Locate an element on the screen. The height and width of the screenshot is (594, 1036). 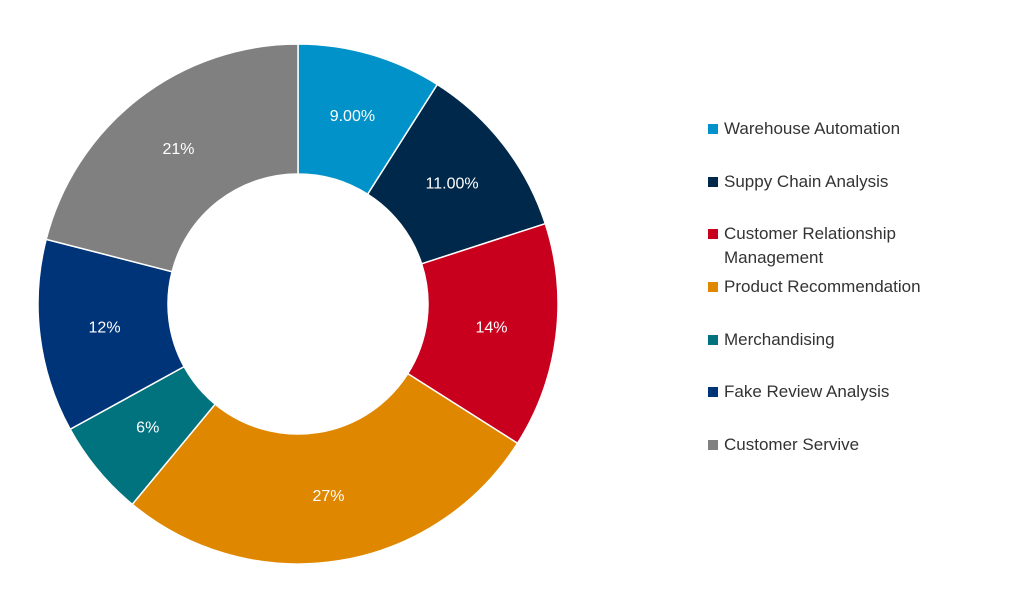
legend-item: Suppy Chain Analysis is located at coordinates (823, 182).